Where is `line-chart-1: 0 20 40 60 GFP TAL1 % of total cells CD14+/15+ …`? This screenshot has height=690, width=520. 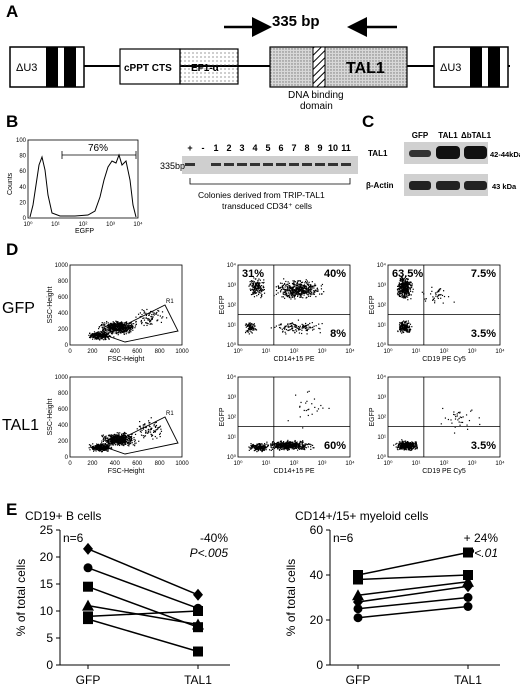
line-chart-1: 0 20 40 60 GFP TAL1 % of total cells CD14+/15+ … is located at coordinates (392, 598).